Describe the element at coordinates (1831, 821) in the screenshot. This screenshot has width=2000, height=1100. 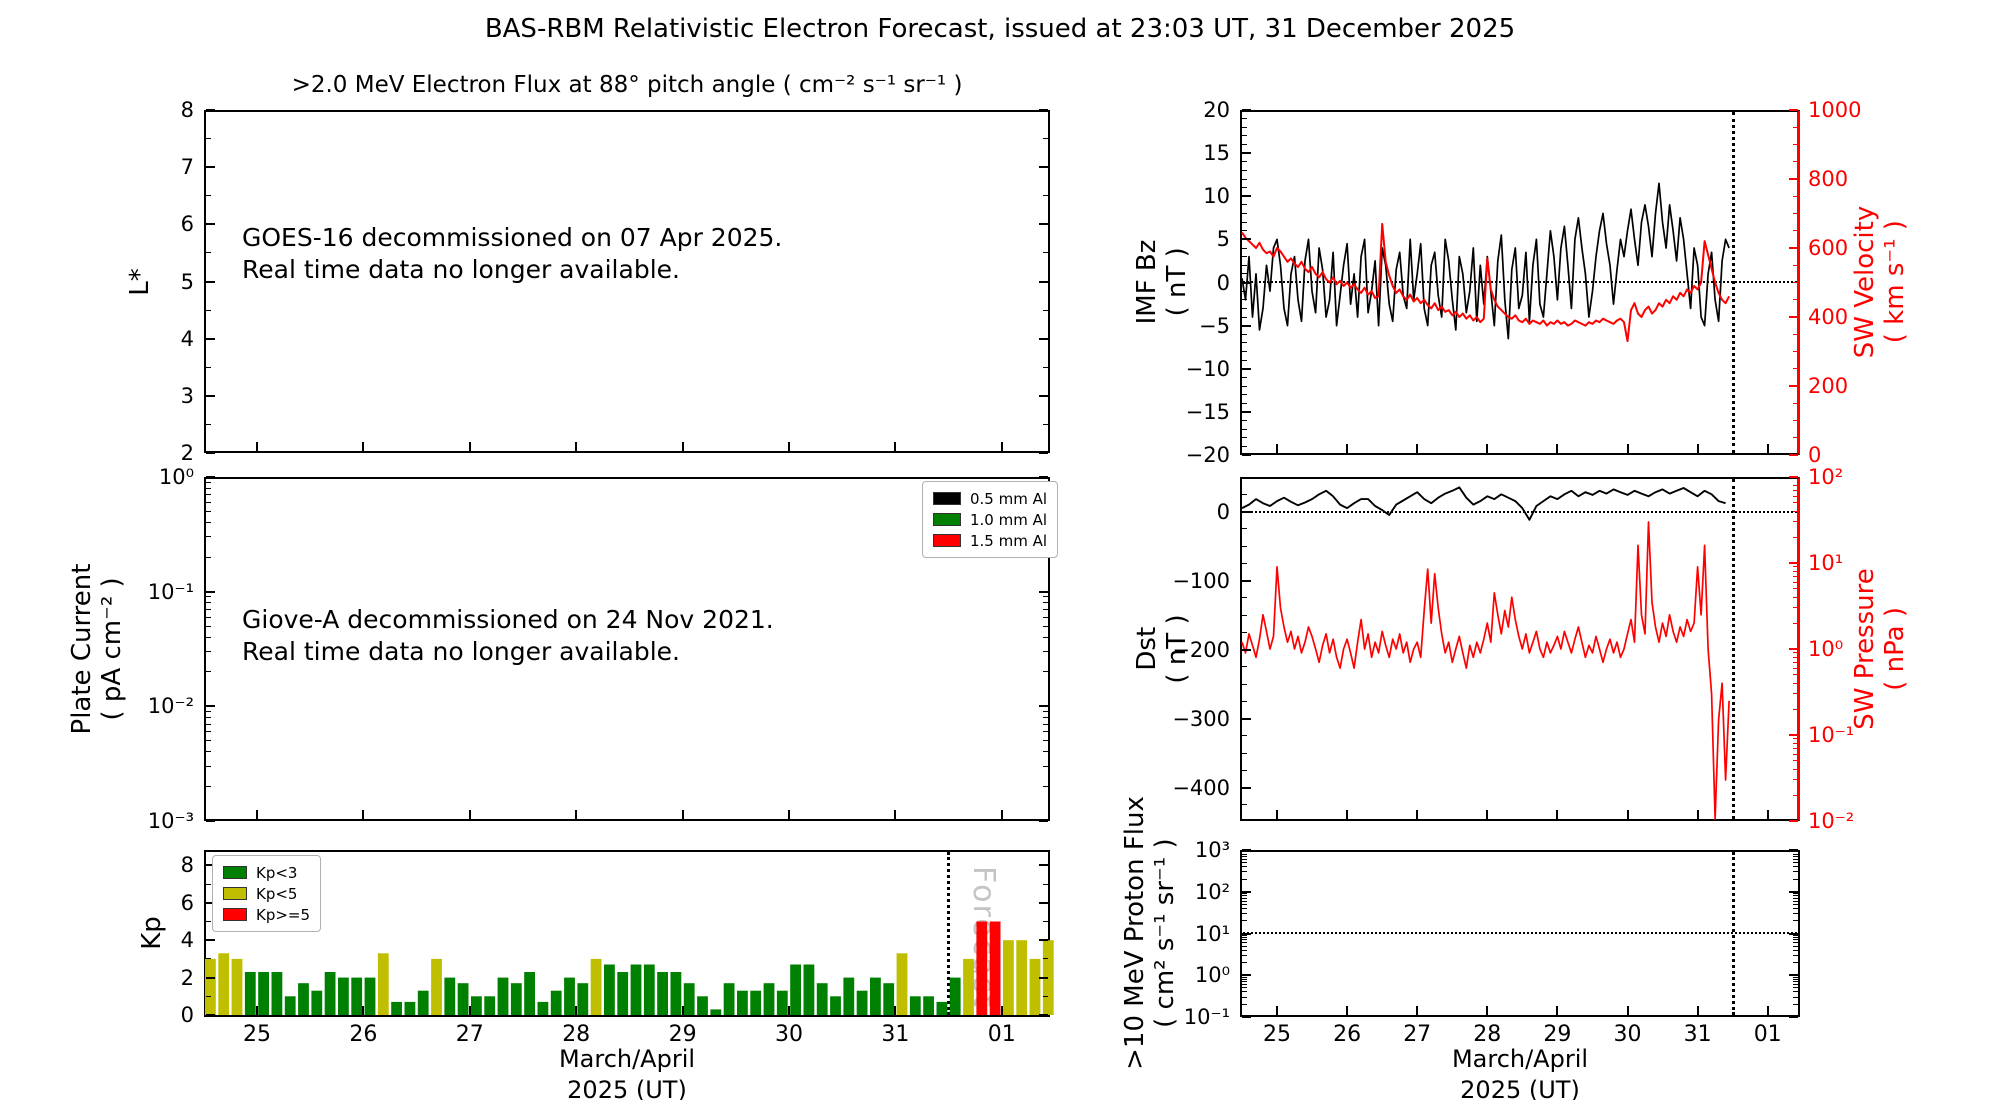
I see `tick-label: 10⁻²` at that location.